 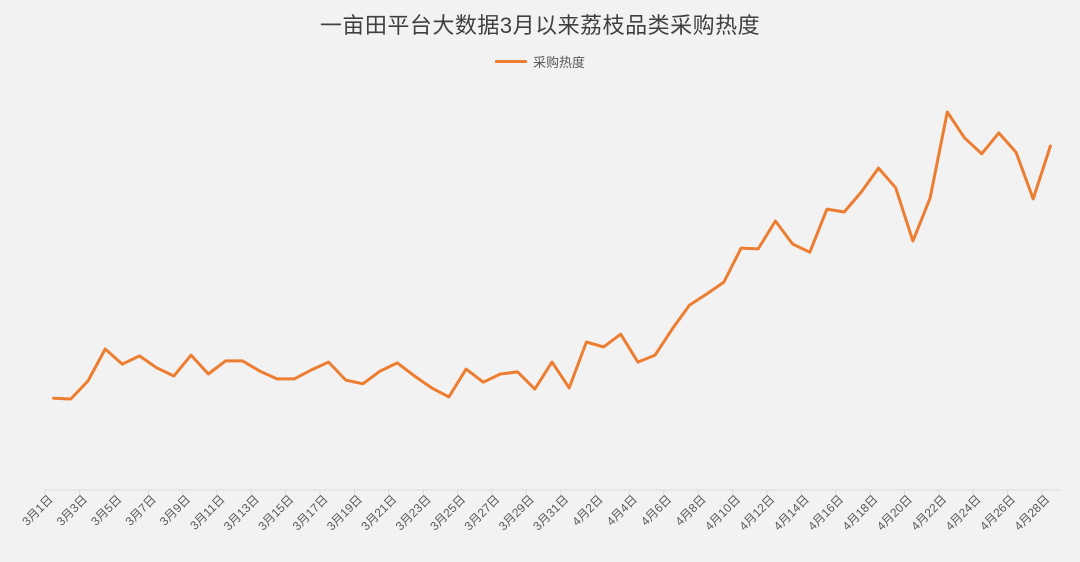 I want to click on x-tick-label: 4月16日, so click(x=825, y=512).